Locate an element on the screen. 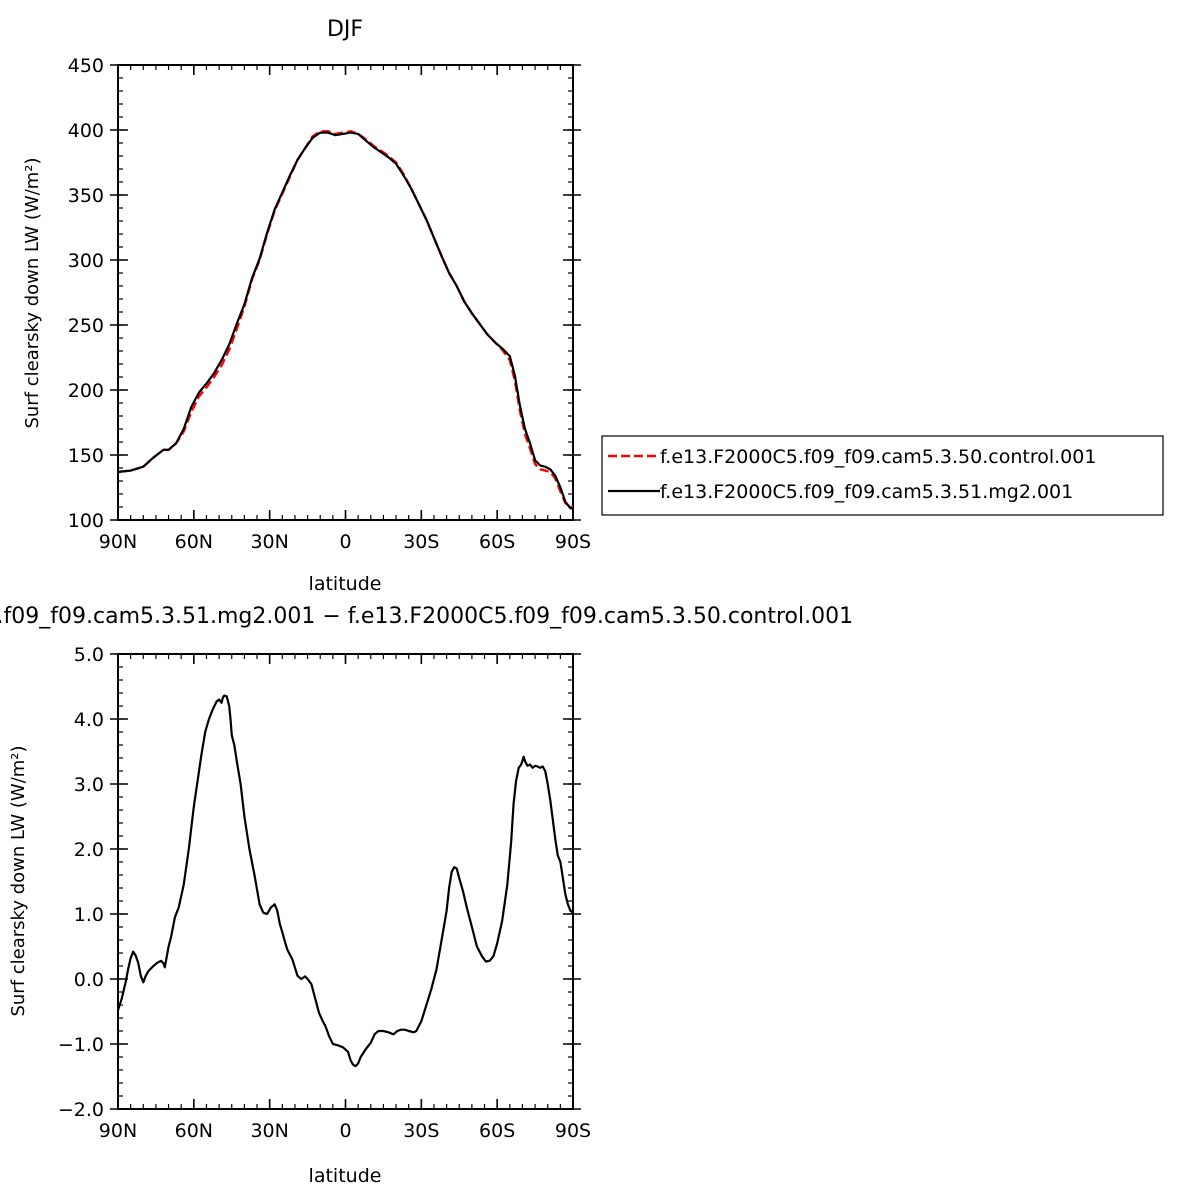  bottom-y-tick-label: 5.0 is located at coordinates (89, 655).